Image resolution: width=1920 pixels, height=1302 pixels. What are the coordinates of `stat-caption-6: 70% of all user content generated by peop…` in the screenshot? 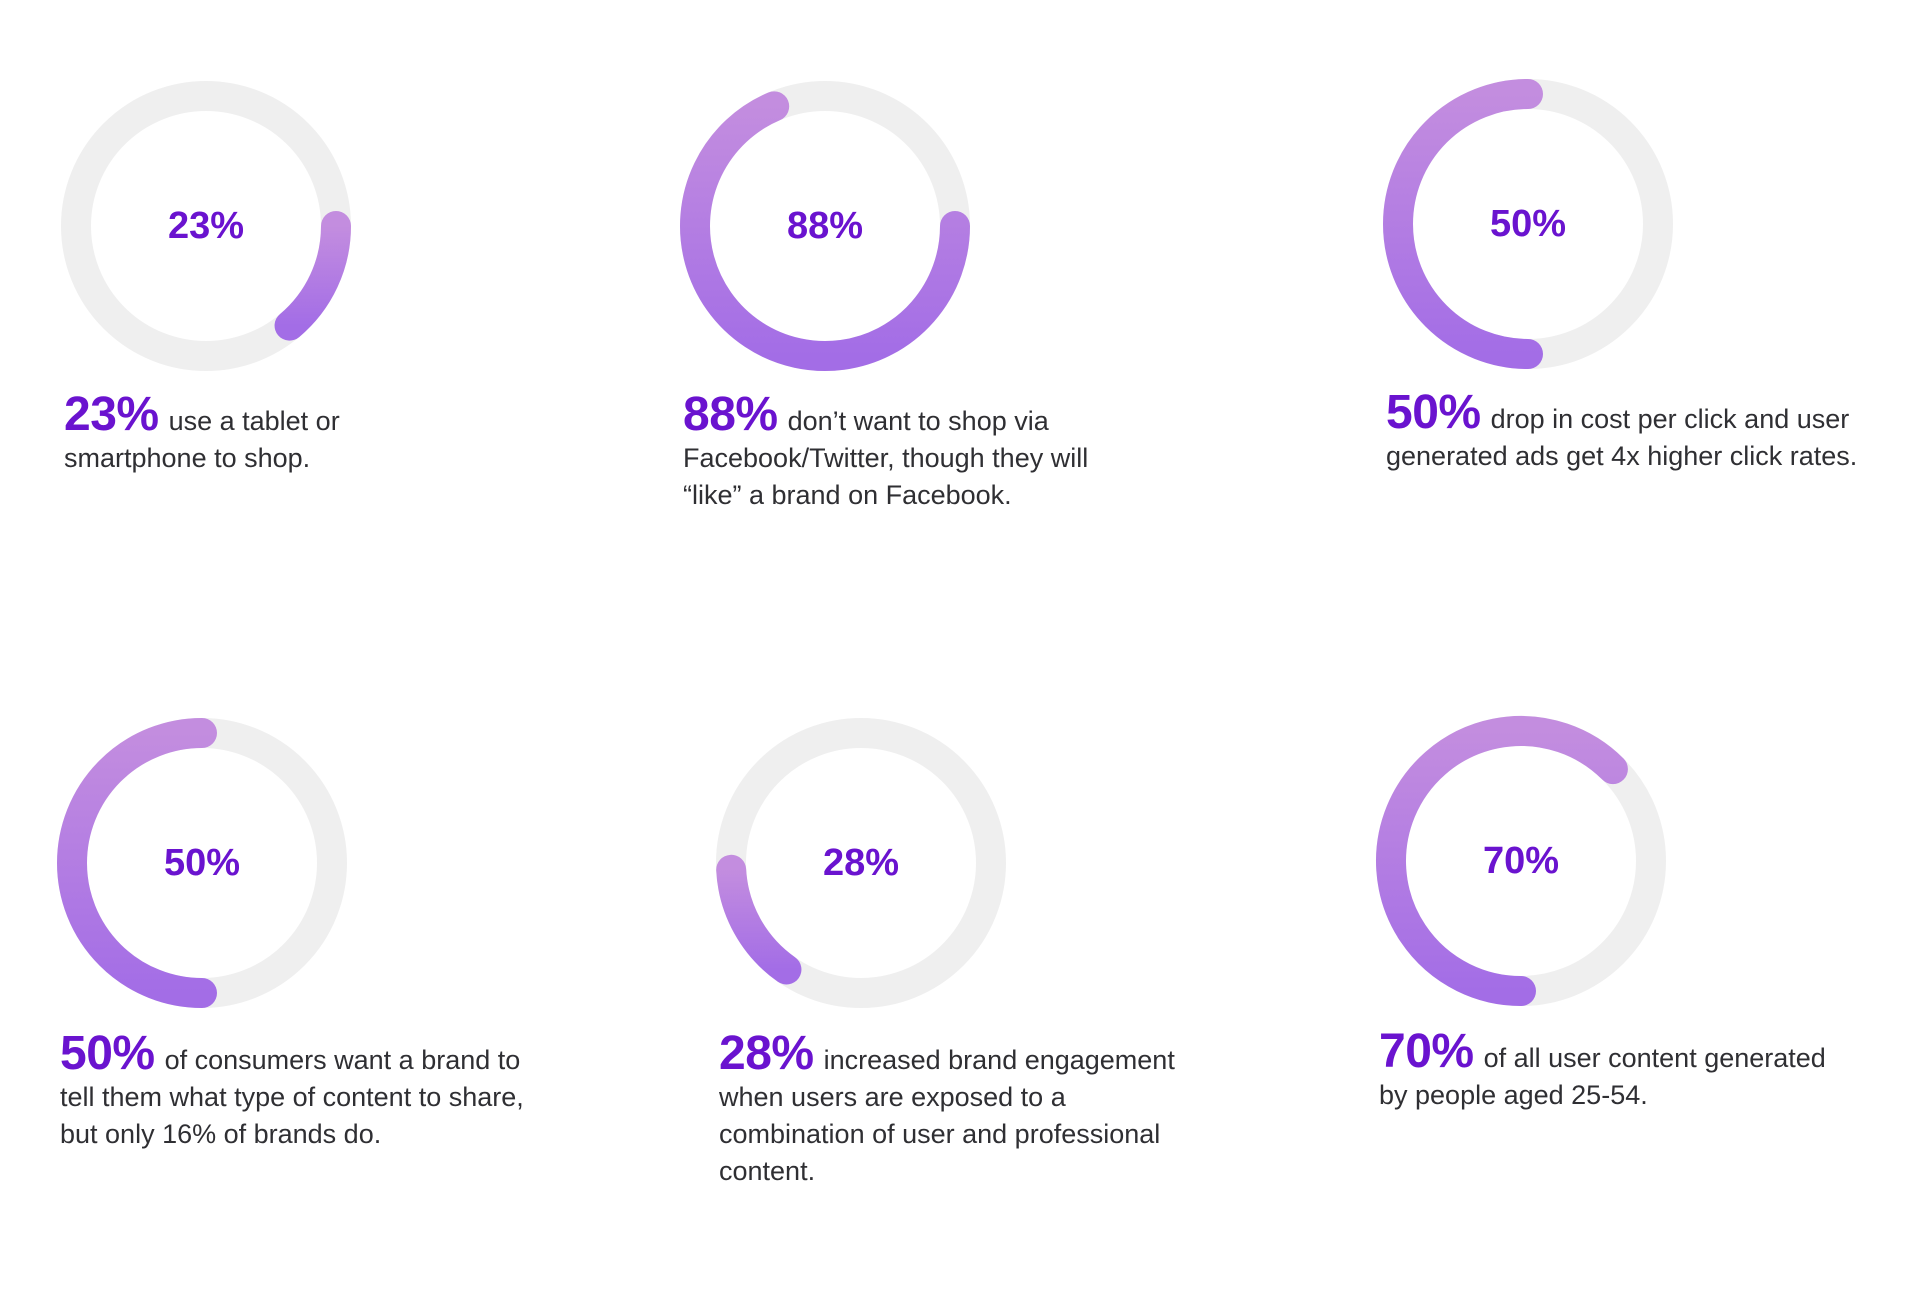 It's located at (1619, 1071).